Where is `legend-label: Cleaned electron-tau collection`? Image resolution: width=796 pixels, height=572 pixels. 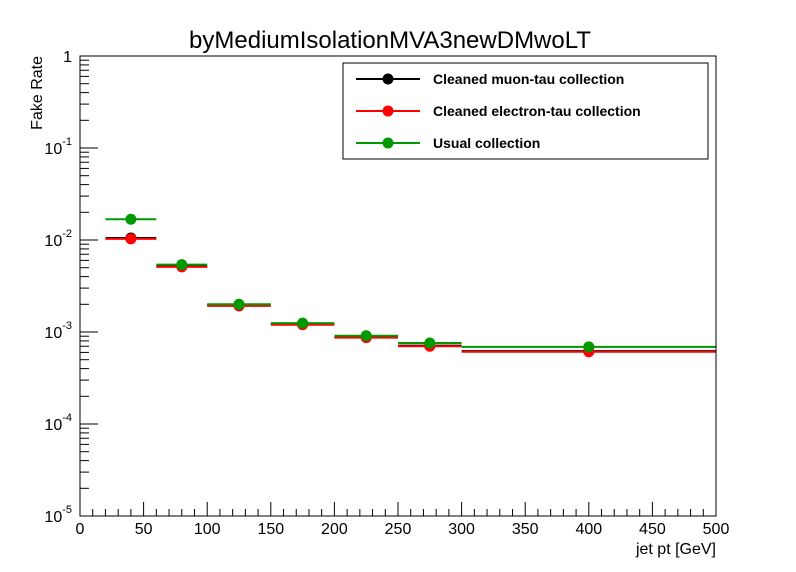 legend-label: Cleaned electron-tau collection is located at coordinates (537, 111).